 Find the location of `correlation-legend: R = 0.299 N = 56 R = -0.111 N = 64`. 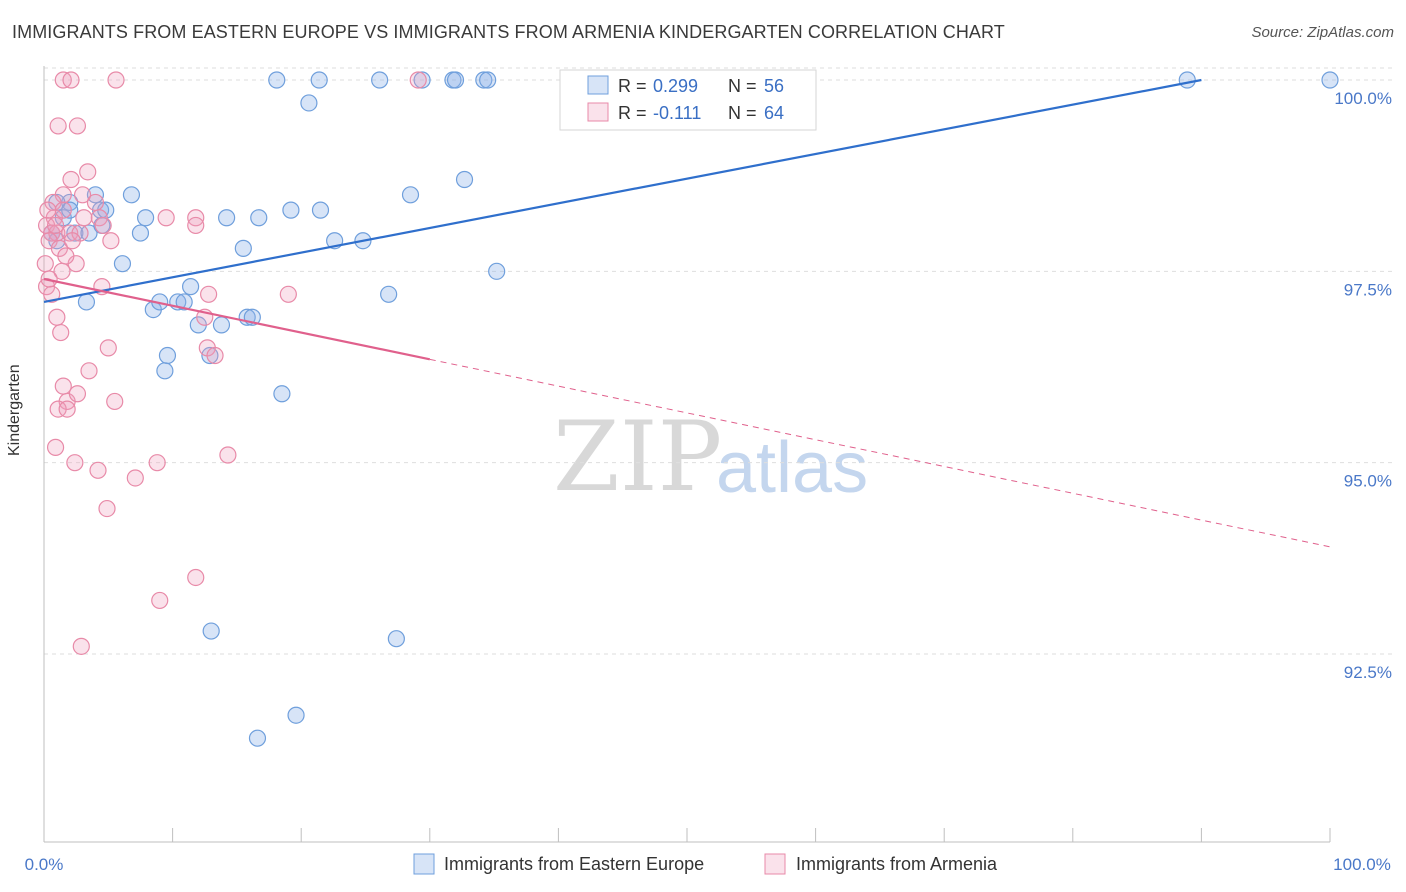

correlation-legend: R = 0.299 N = 56 R = -0.111 N = 64 is located at coordinates (688, 100).